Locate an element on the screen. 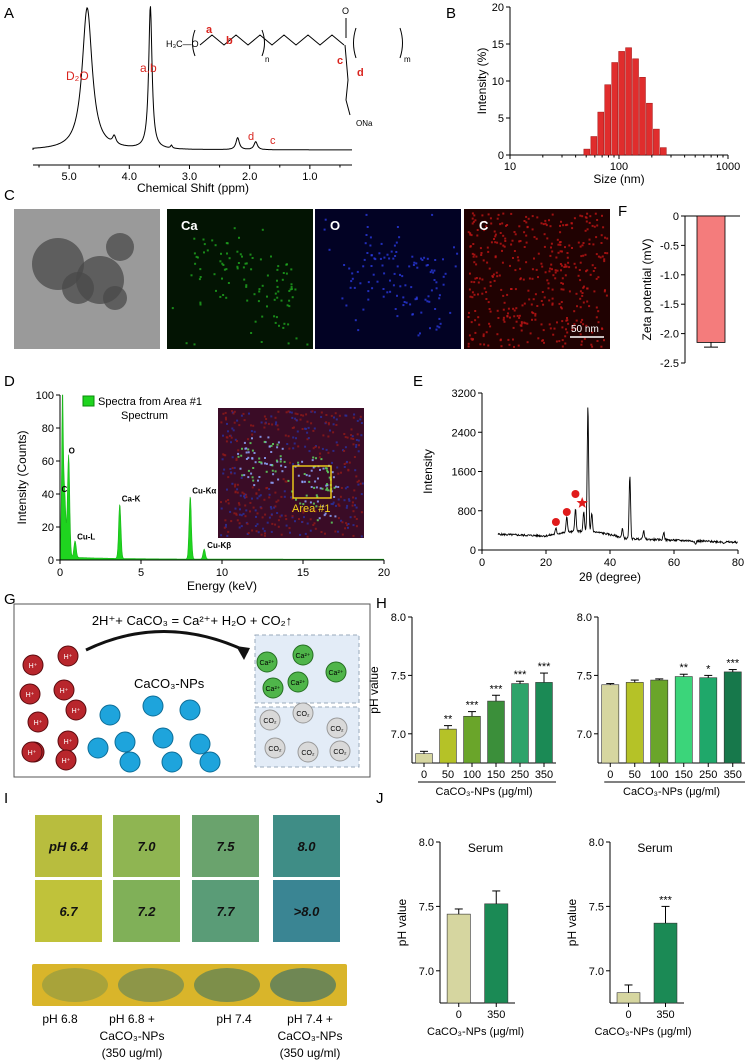 The width and height of the screenshot is (752, 1062). scheme-calcium-ion is located at coordinates (336, 672).